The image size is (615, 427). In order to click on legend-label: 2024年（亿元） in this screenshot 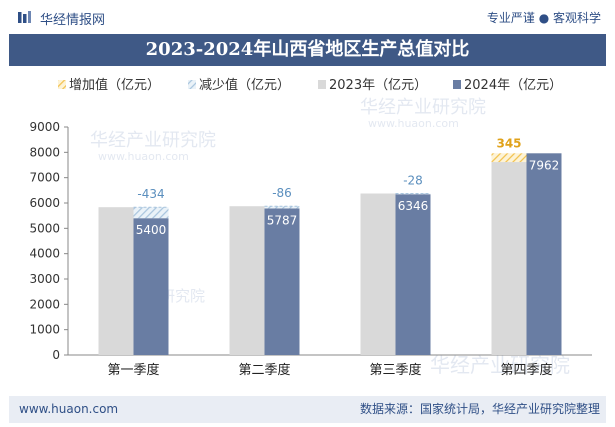, I will do `click(513, 85)`.